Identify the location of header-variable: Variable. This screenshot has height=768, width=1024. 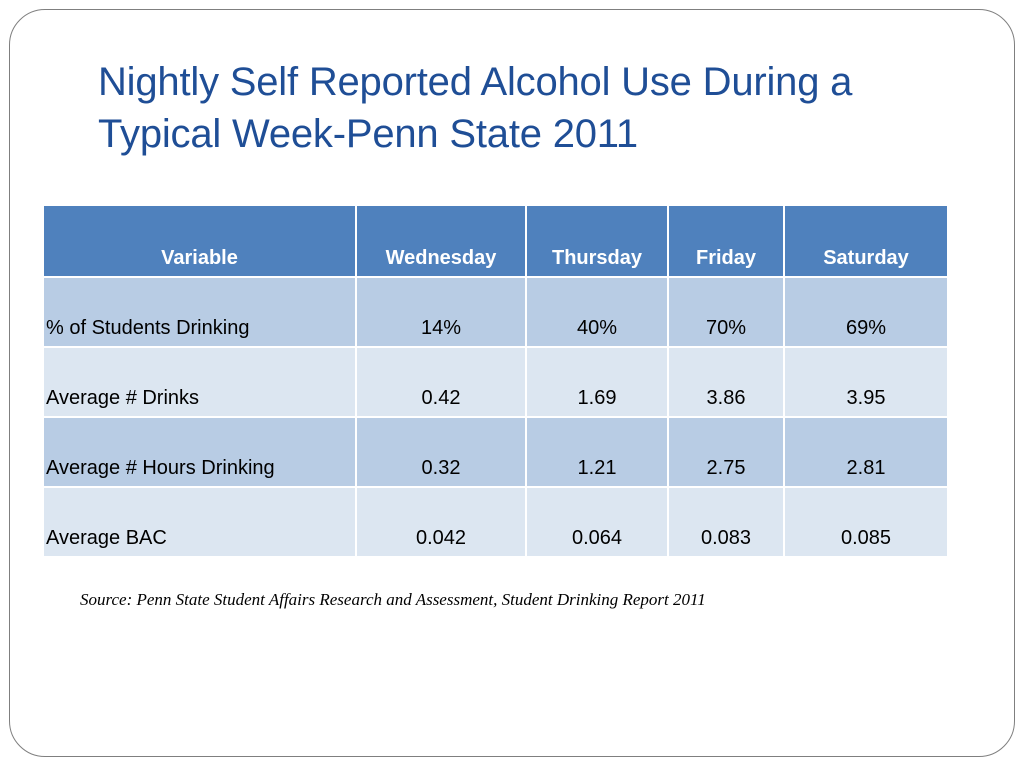
(199, 241).